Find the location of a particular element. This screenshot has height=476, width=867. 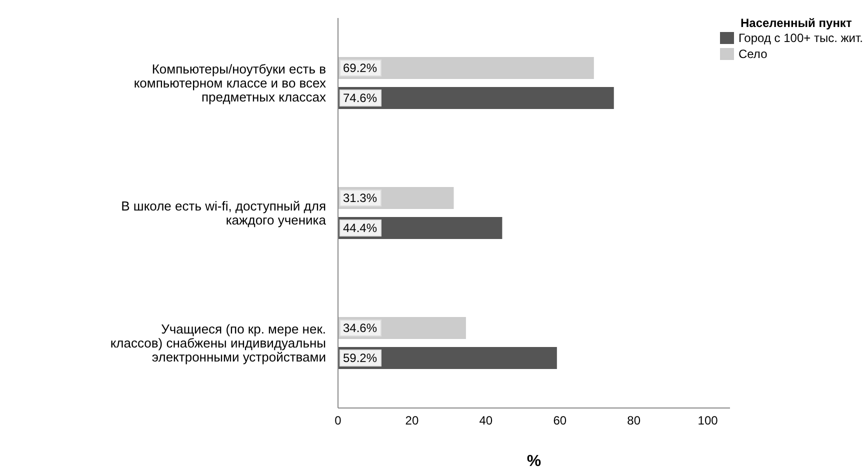

data-label: 44.4% is located at coordinates (360, 228).